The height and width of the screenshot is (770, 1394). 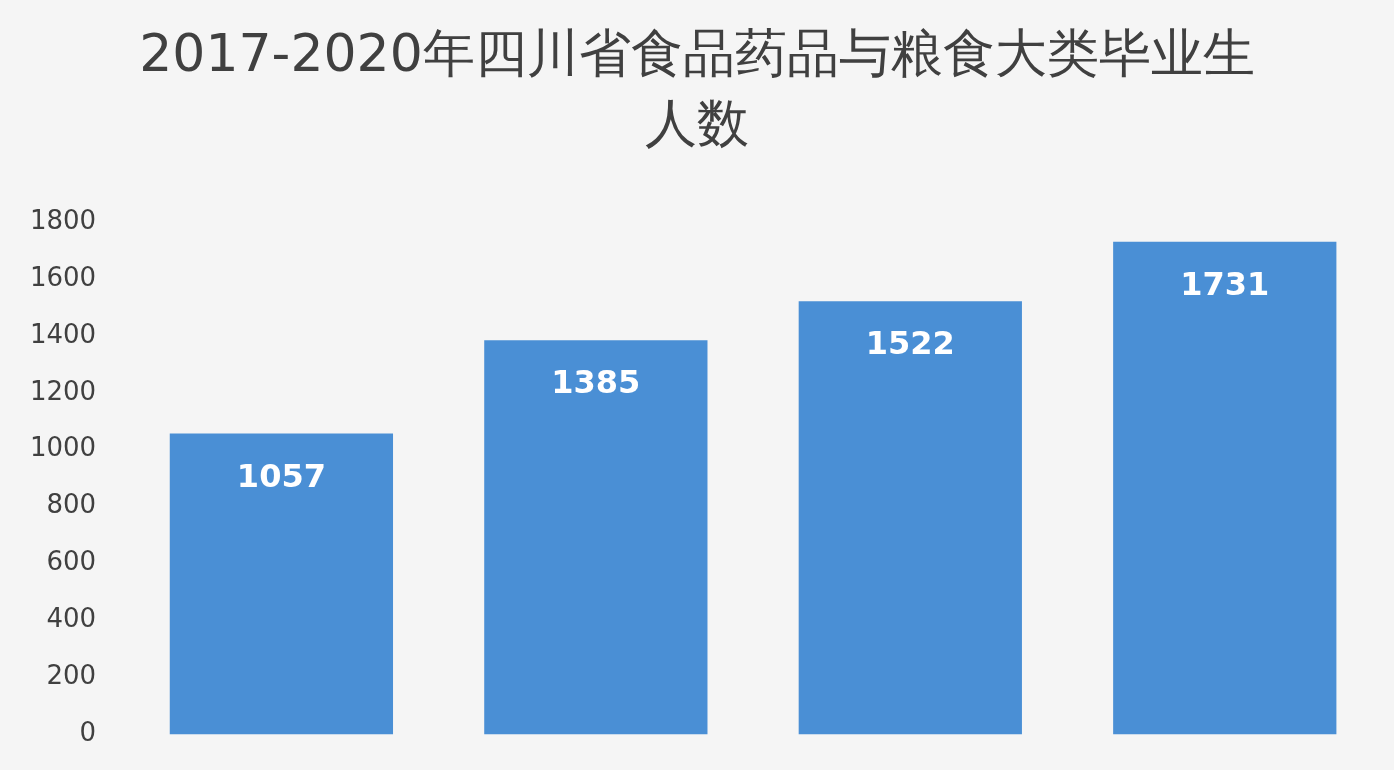 What do you see at coordinates (281, 475) in the screenshot?
I see `data-label: 1057` at bounding box center [281, 475].